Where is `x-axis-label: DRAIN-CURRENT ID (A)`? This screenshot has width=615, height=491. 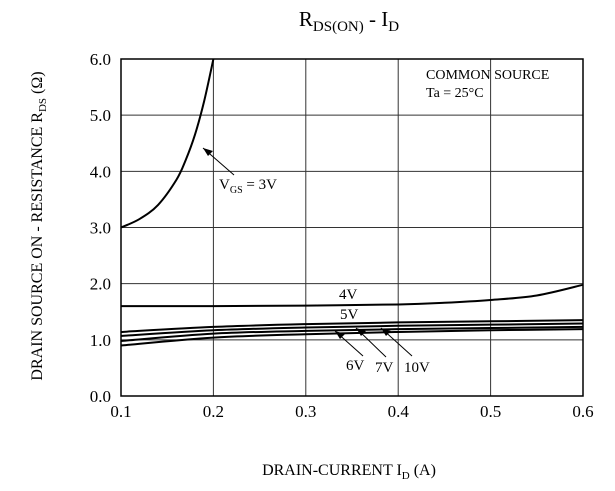 x-axis-label: DRAIN-CURRENT ID (A) is located at coordinates (349, 472).